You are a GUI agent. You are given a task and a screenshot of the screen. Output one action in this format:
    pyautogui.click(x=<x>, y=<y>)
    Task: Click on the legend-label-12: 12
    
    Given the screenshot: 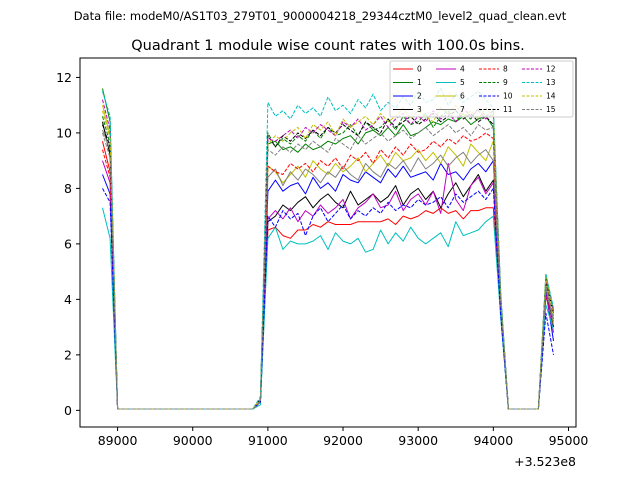 What is the action you would take?
    pyautogui.click(x=551, y=69)
    